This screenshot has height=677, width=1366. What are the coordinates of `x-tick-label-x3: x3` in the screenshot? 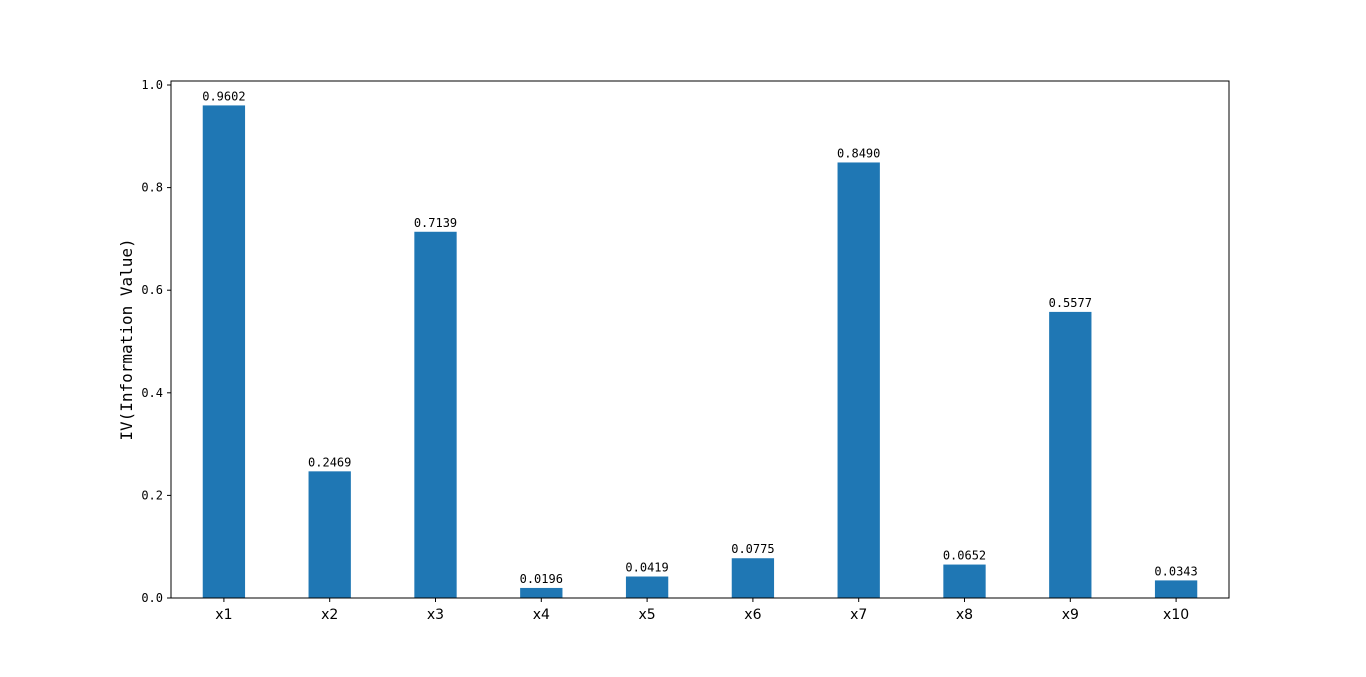 It's located at (435, 615).